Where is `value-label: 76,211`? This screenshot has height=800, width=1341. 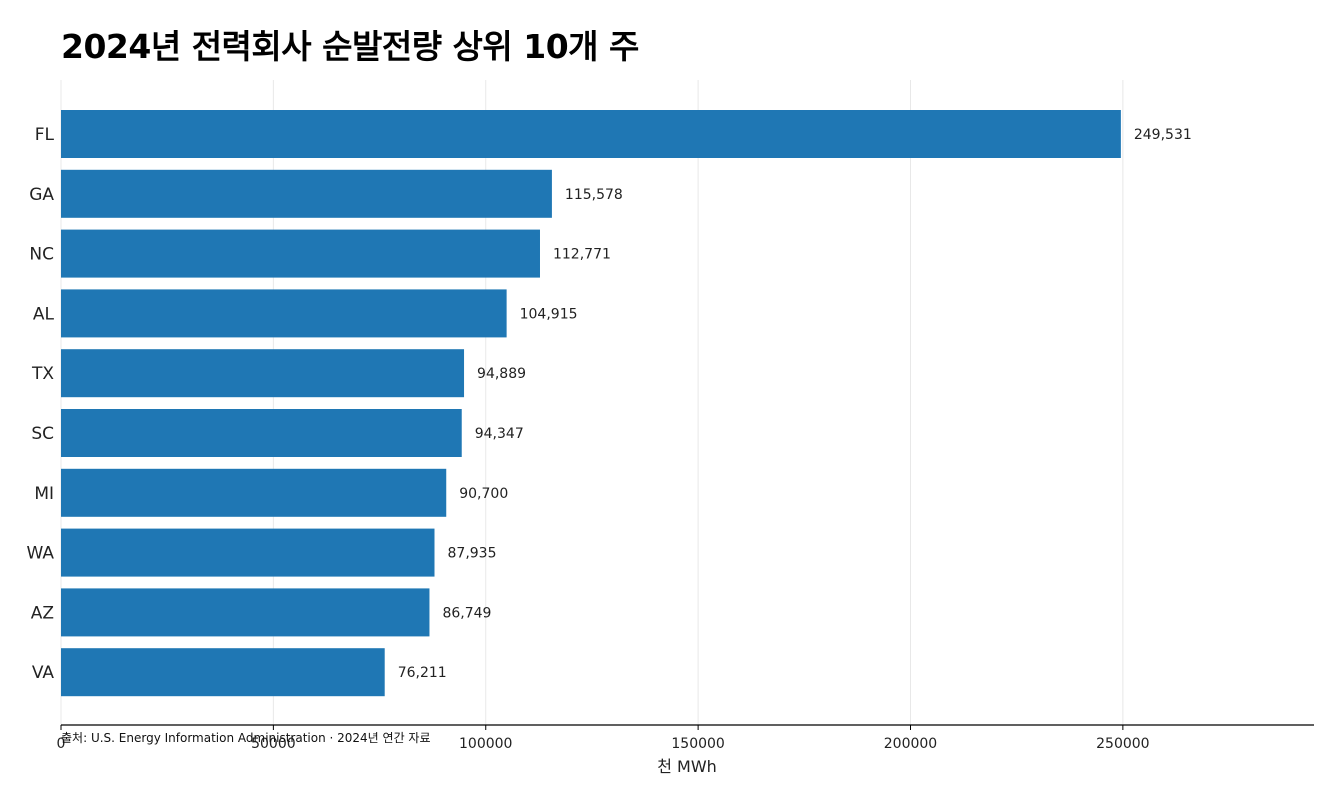
value-label: 76,211 is located at coordinates (422, 673).